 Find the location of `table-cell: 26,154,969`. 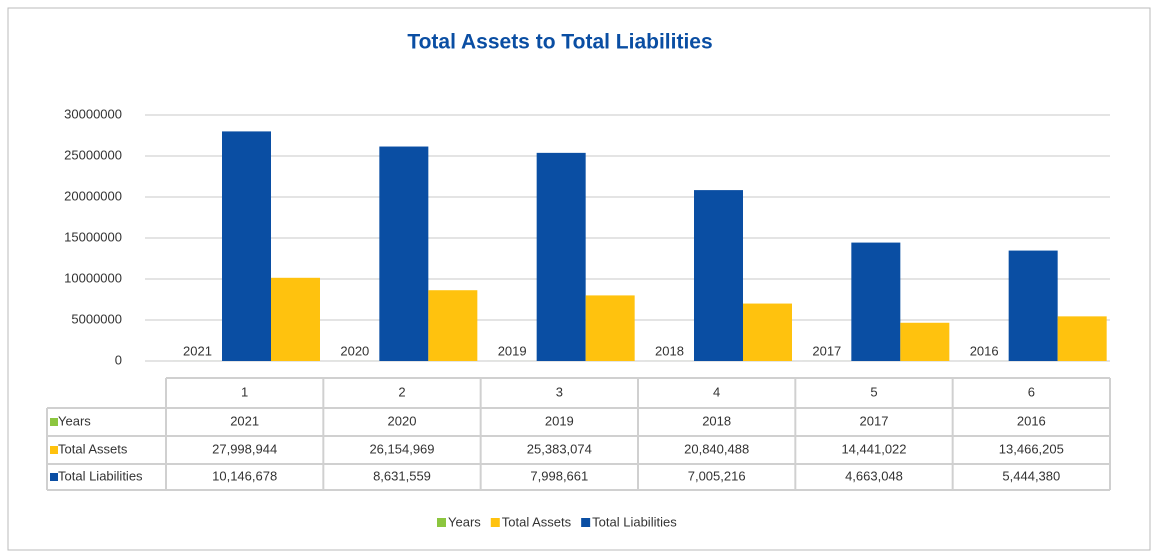

table-cell: 26,154,969 is located at coordinates (401, 448).